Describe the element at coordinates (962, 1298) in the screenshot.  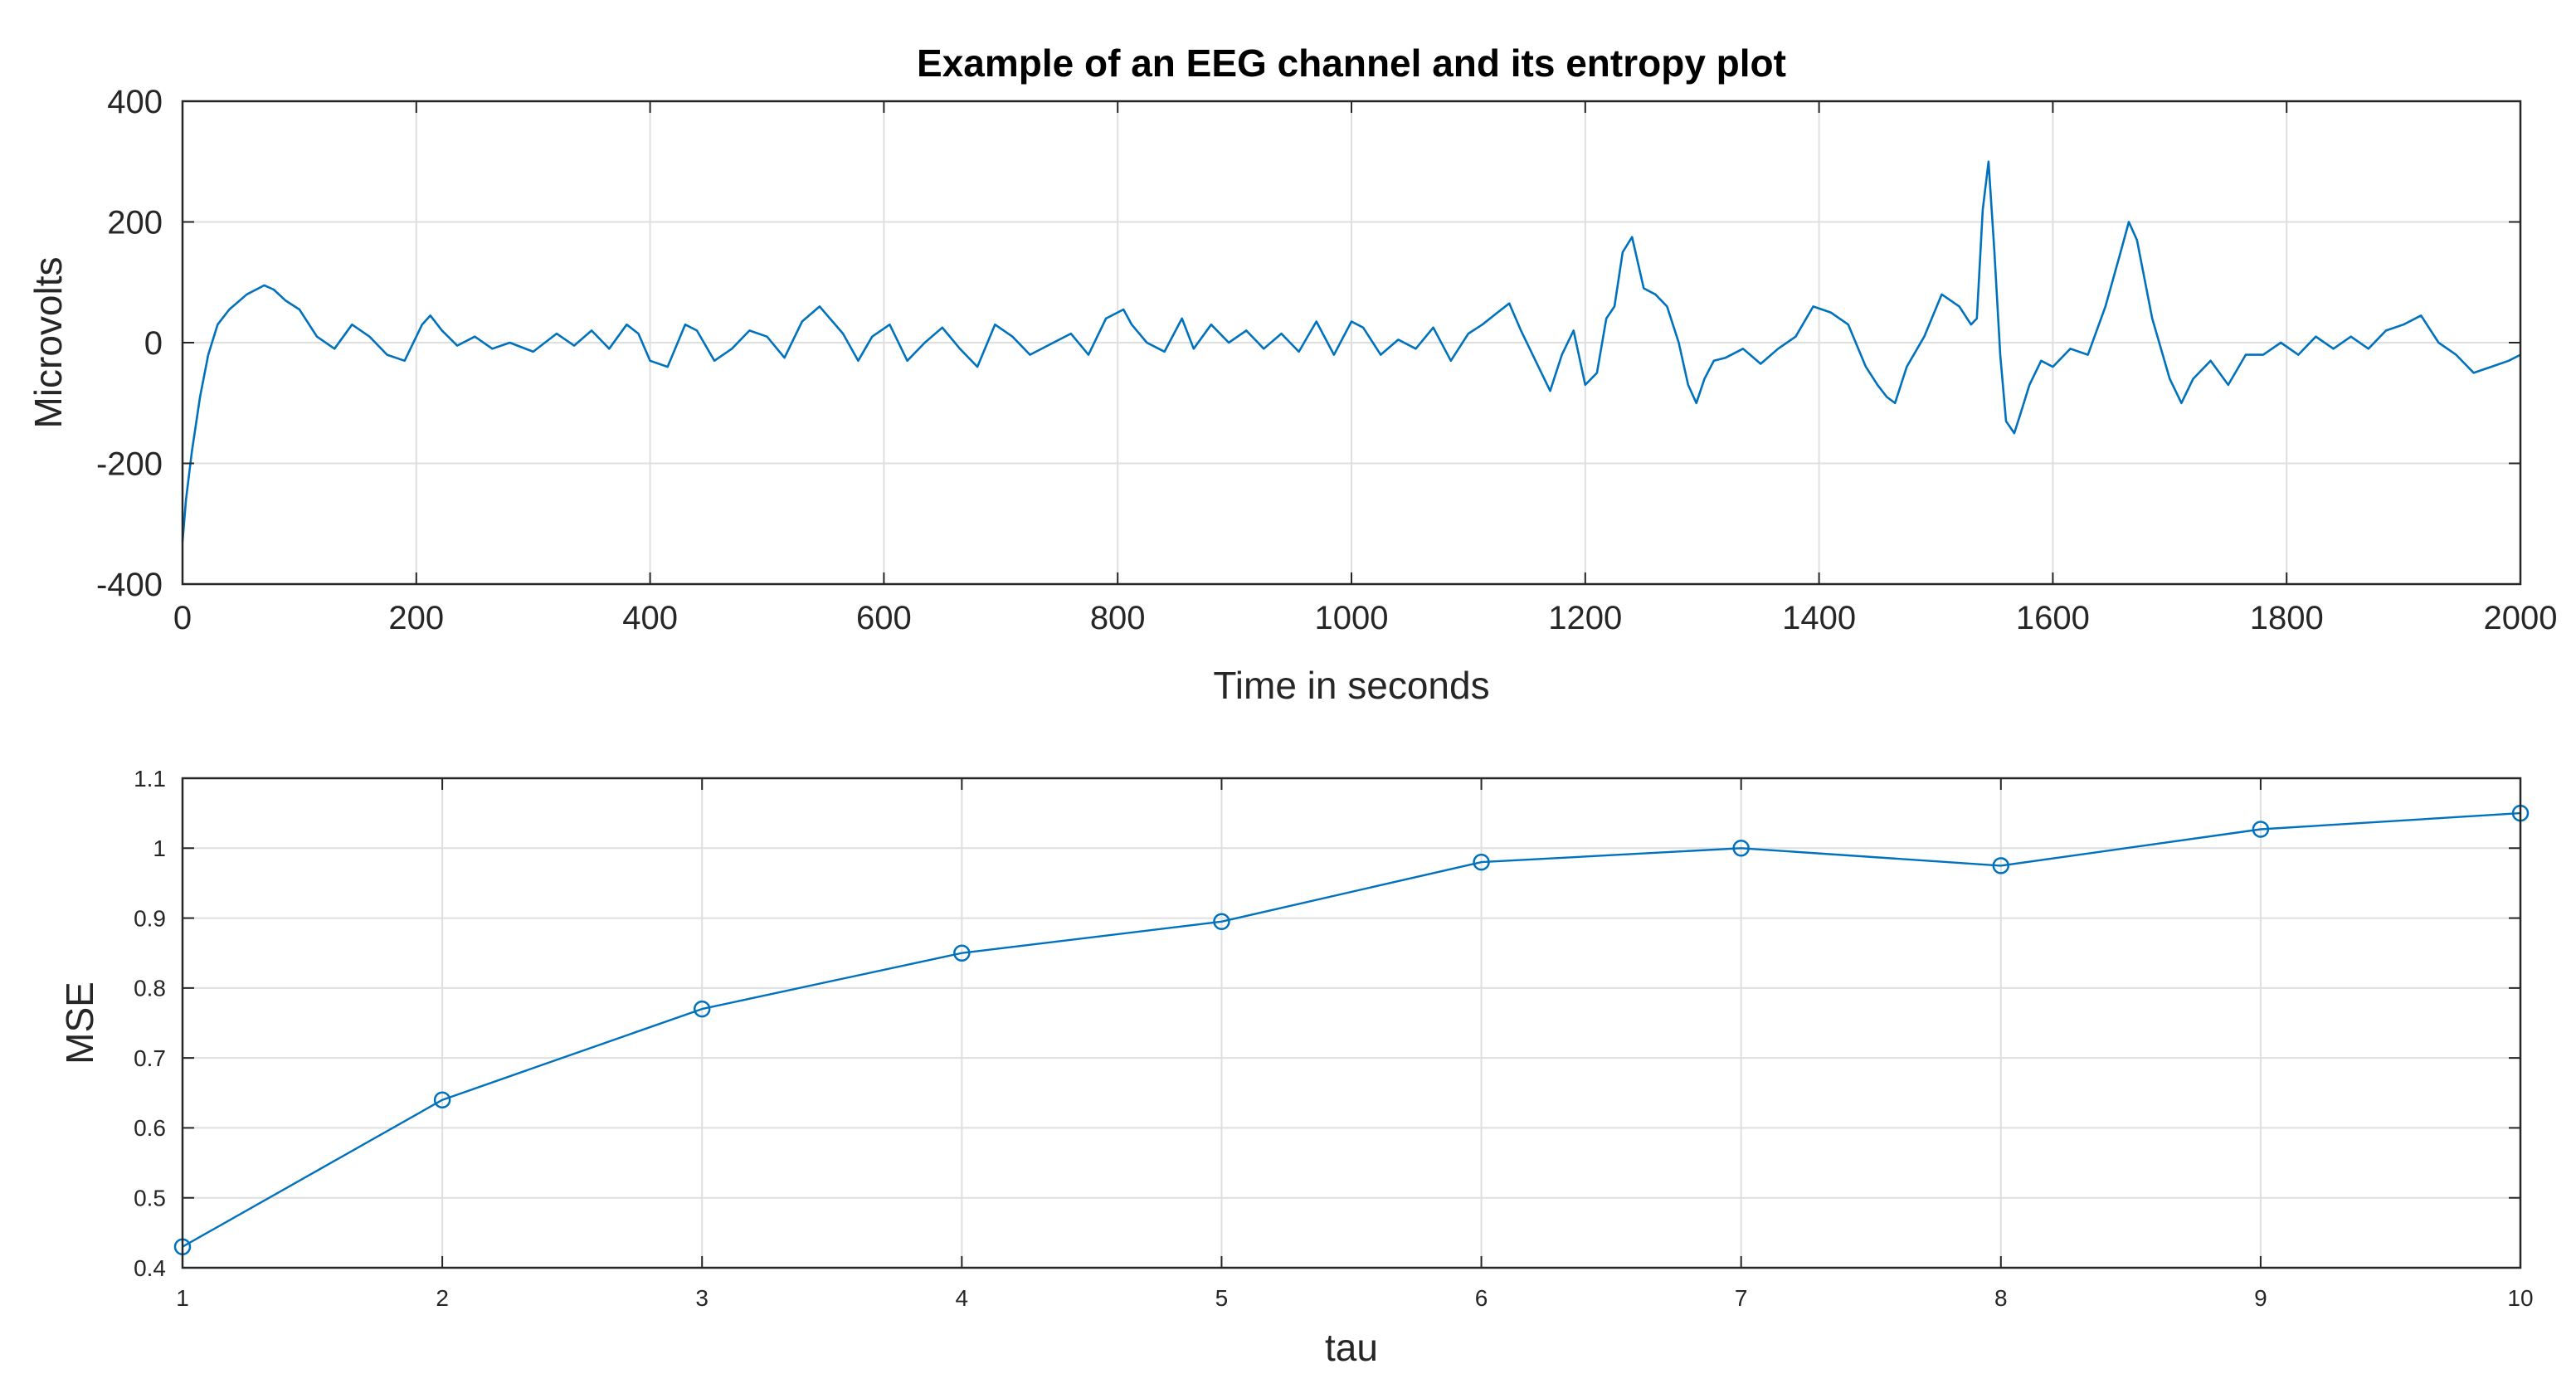
I see `x-tick-label: 4` at that location.